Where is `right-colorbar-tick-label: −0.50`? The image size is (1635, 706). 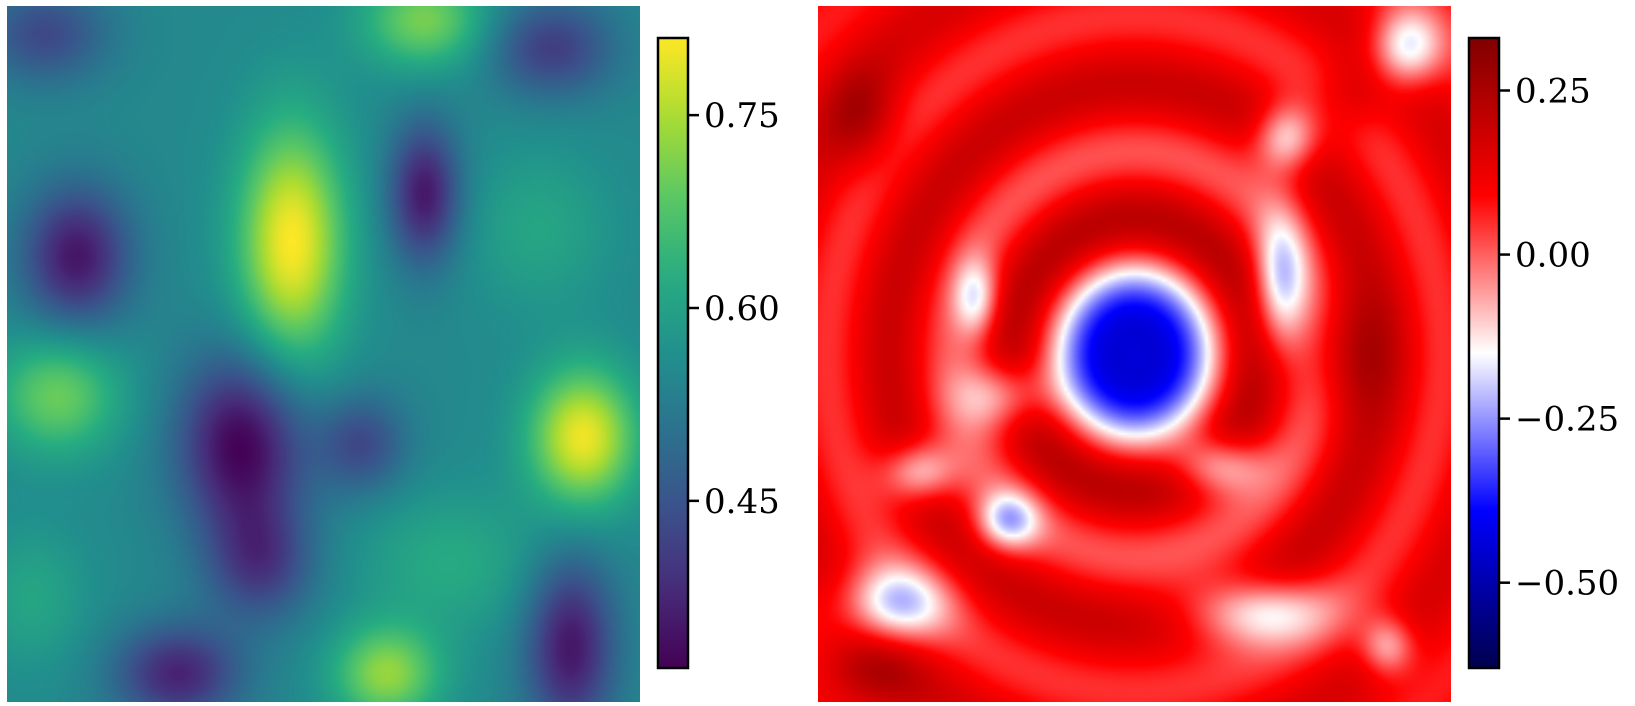
right-colorbar-tick-label: −0.50 is located at coordinates (1567, 584).